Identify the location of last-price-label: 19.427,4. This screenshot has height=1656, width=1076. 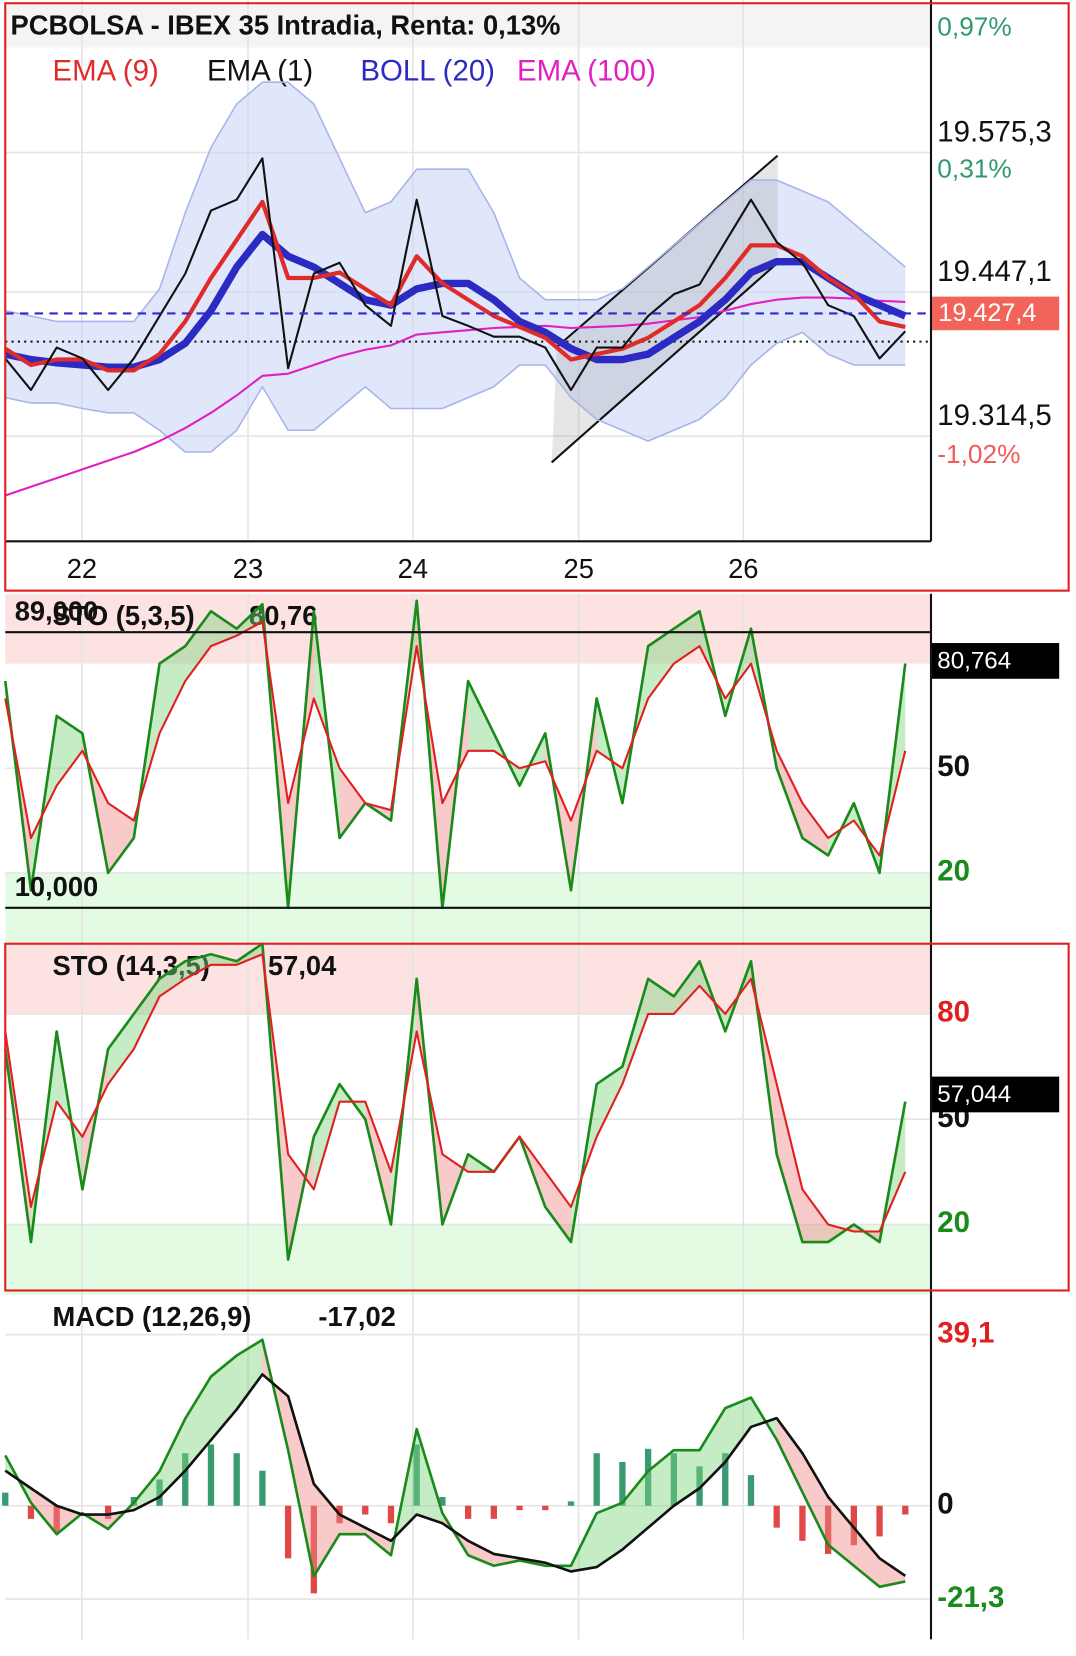
(987, 313).